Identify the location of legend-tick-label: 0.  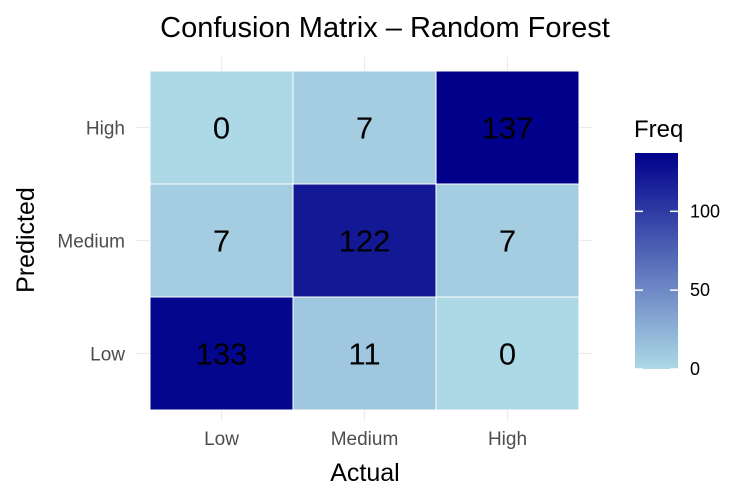
(695, 369).